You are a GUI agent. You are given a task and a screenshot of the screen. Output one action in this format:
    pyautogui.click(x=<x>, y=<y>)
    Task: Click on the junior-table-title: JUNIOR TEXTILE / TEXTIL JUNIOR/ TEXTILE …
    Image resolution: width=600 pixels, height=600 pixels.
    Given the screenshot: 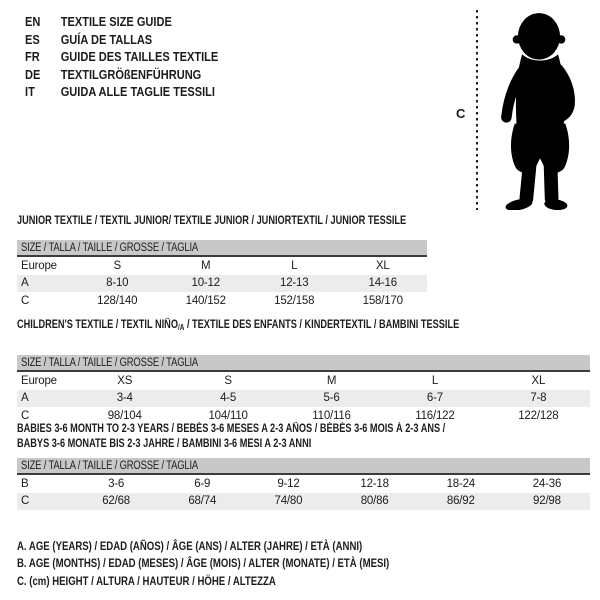 What is the action you would take?
    pyautogui.click(x=212, y=221)
    